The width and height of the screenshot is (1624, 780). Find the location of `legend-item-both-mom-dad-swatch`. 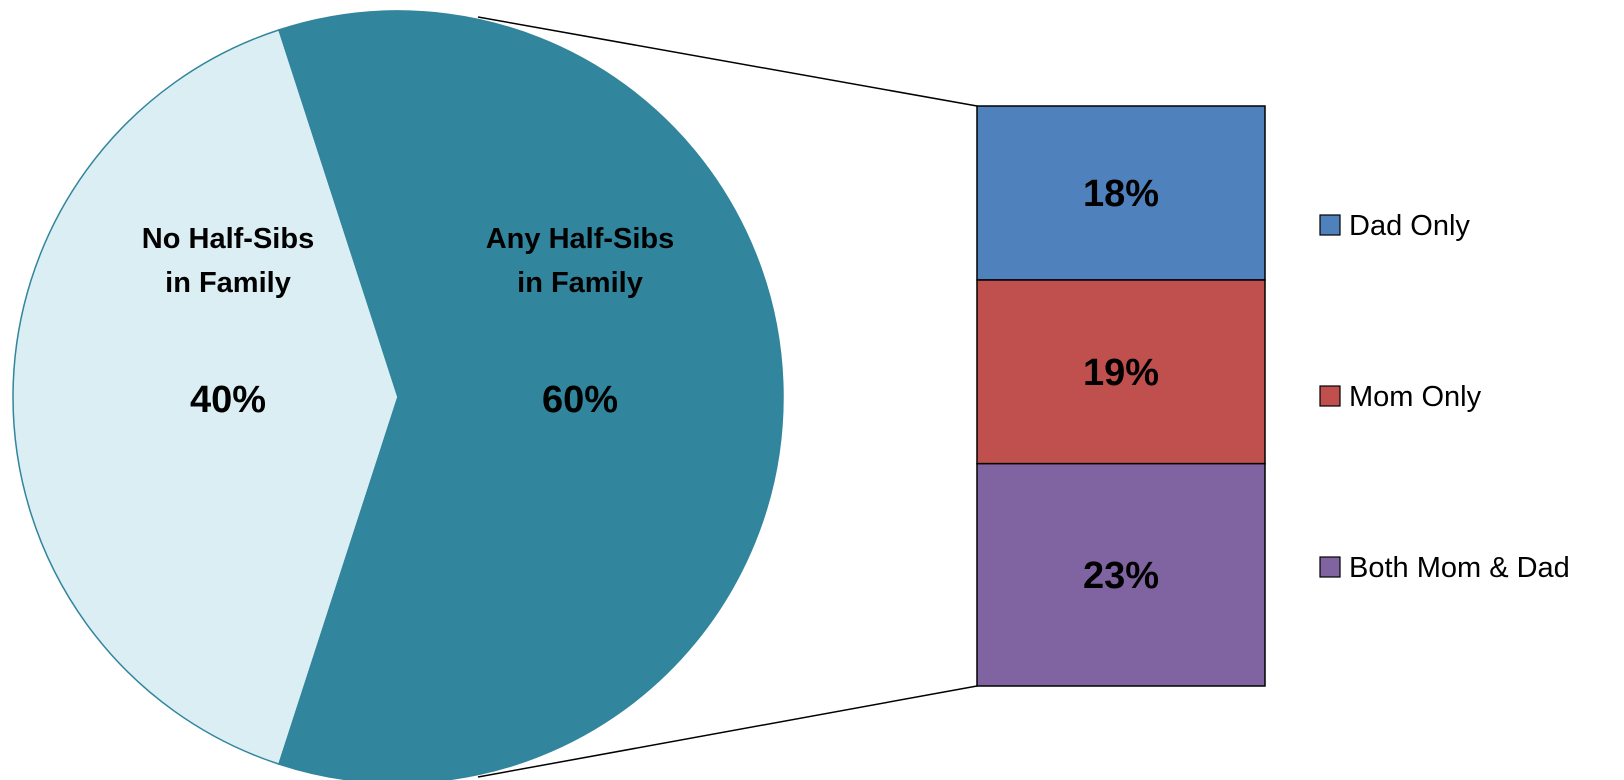

legend-item-both-mom-dad-swatch is located at coordinates (1330, 567).